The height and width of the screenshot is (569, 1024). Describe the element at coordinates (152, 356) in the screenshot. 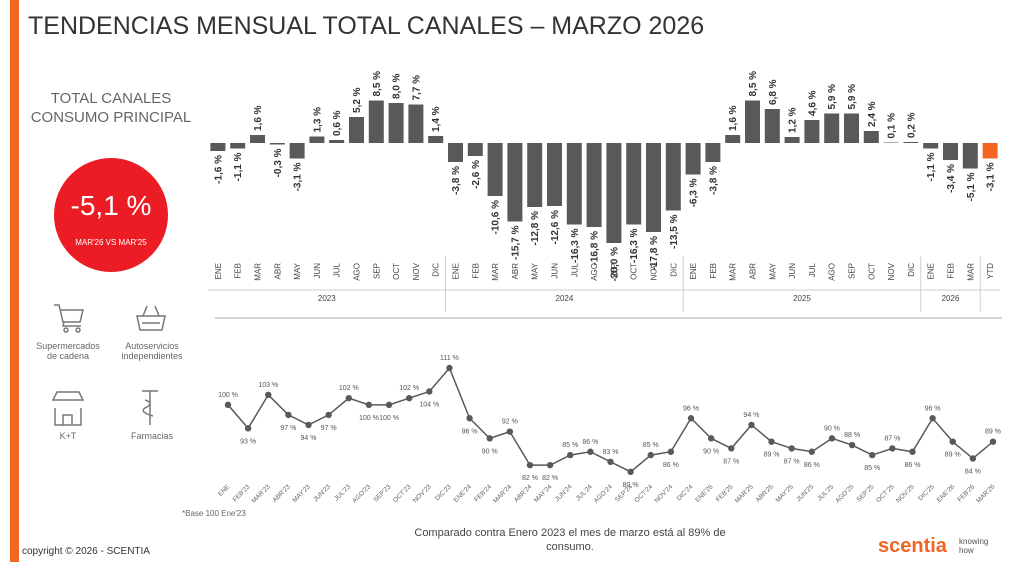

I see `channel-label: independientes` at that location.